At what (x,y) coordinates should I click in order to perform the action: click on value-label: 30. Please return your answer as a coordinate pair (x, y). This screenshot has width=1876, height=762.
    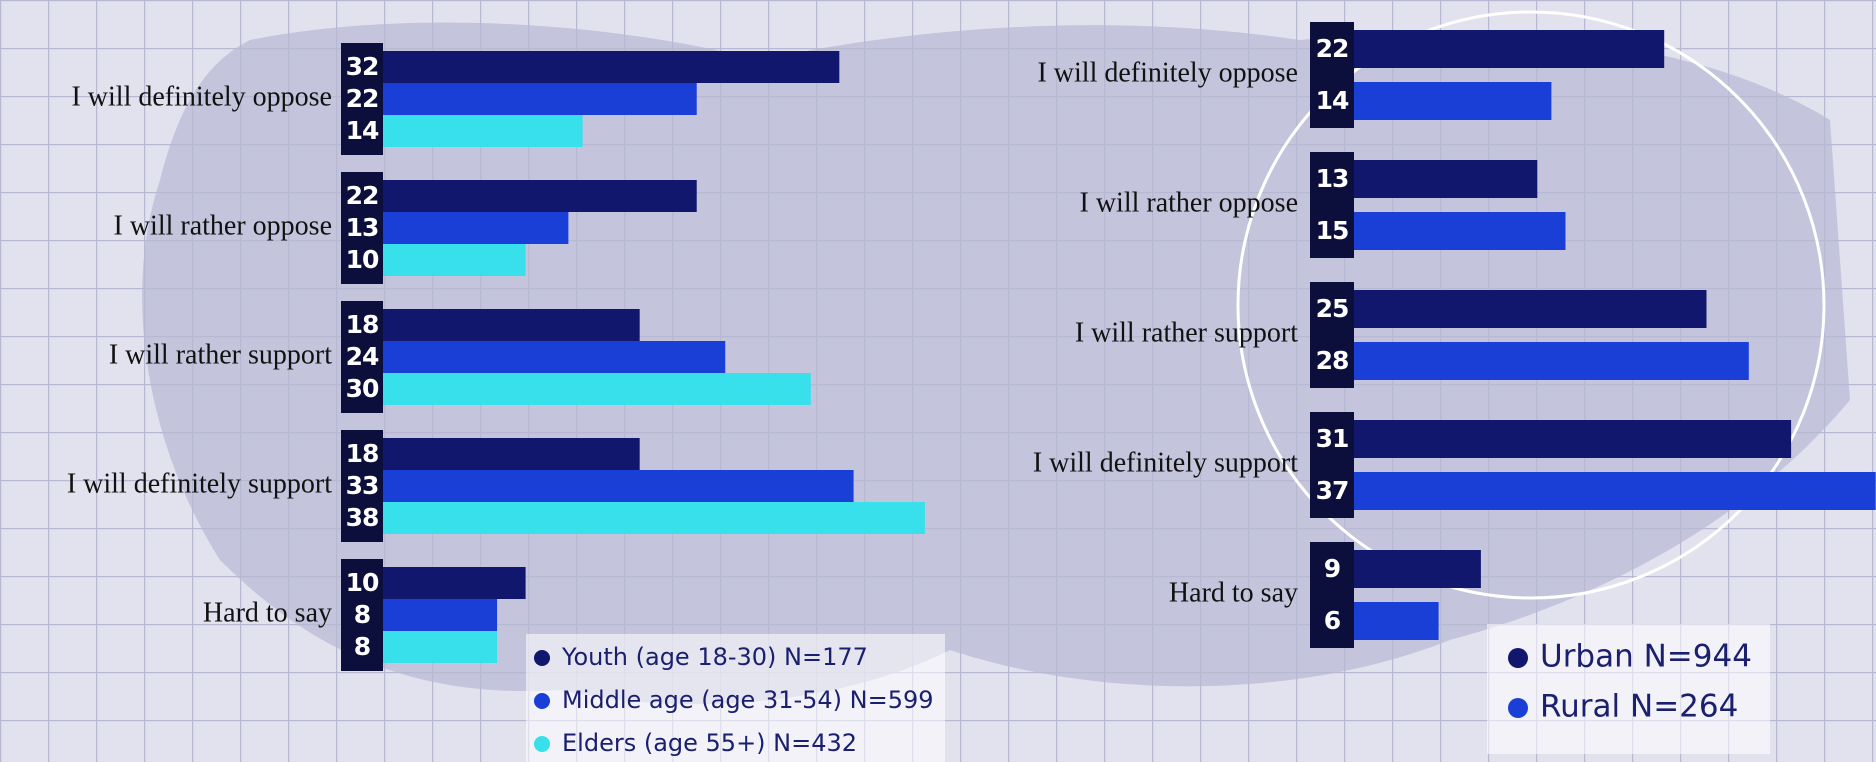
    Looking at the image, I should click on (362, 388).